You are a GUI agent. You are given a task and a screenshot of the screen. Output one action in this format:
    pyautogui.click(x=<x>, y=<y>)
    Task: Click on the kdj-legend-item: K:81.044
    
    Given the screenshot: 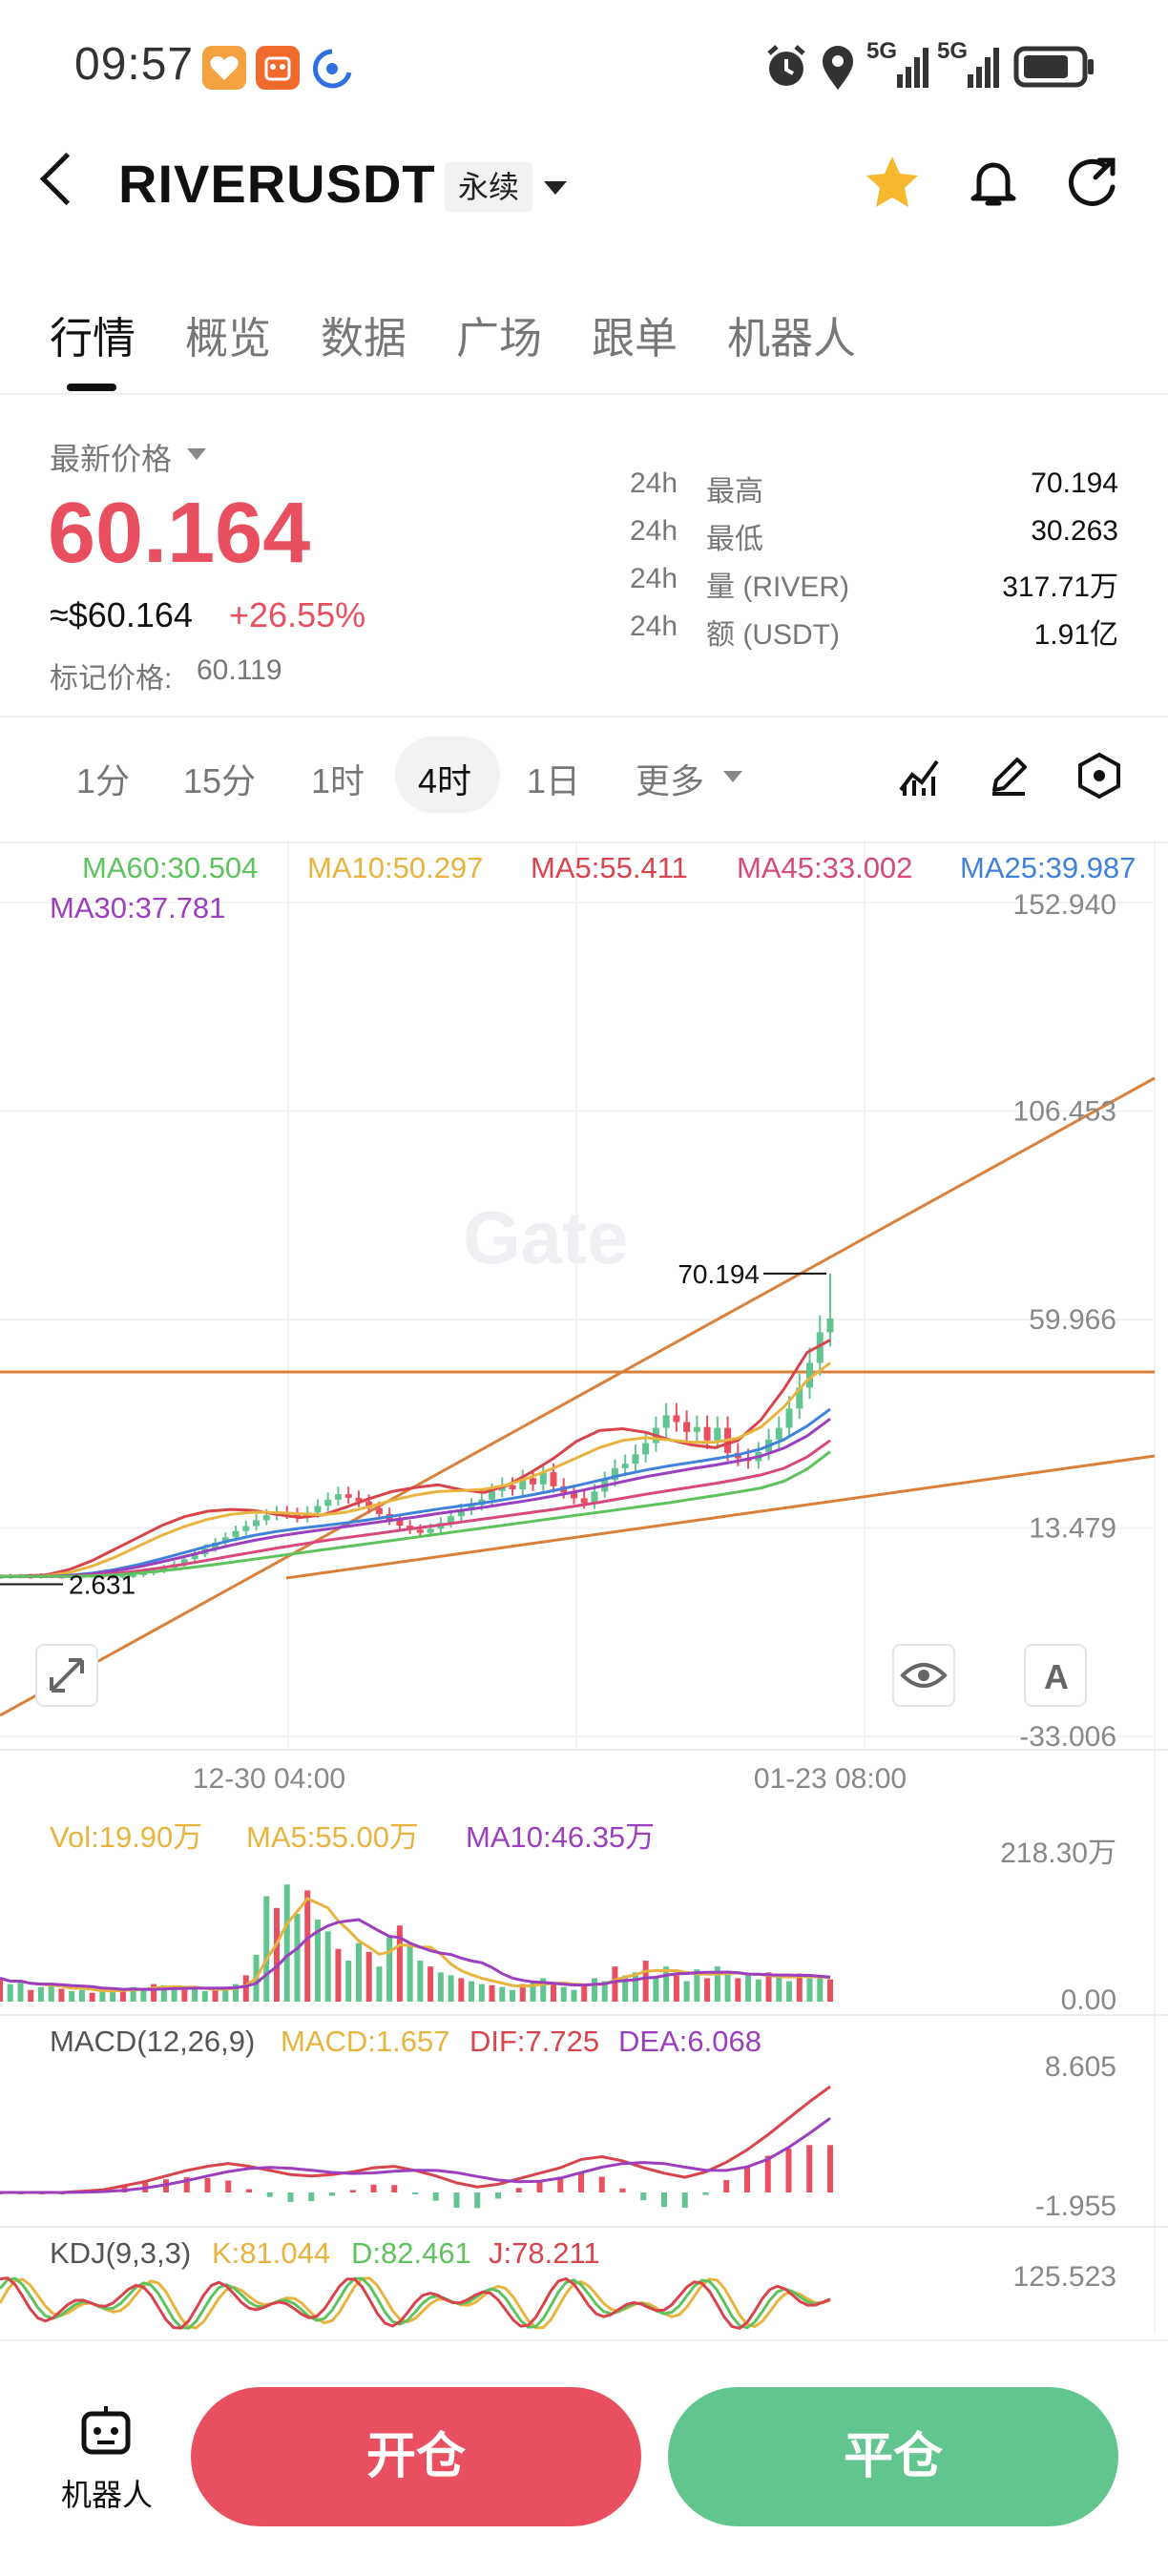 What is the action you would take?
    pyautogui.click(x=271, y=2253)
    